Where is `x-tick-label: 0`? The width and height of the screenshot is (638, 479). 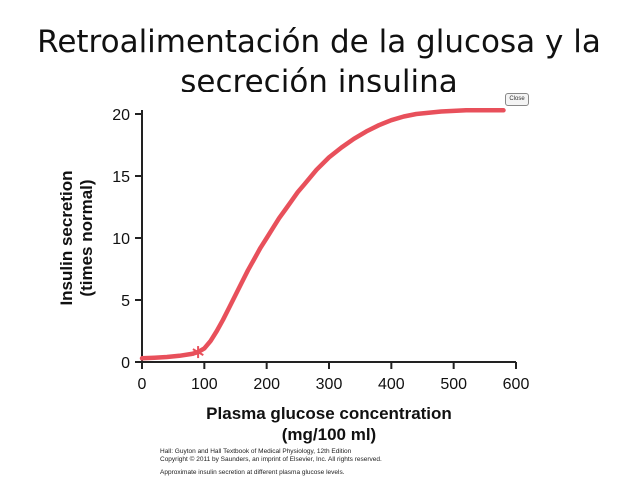
x-tick-label: 0 is located at coordinates (142, 384).